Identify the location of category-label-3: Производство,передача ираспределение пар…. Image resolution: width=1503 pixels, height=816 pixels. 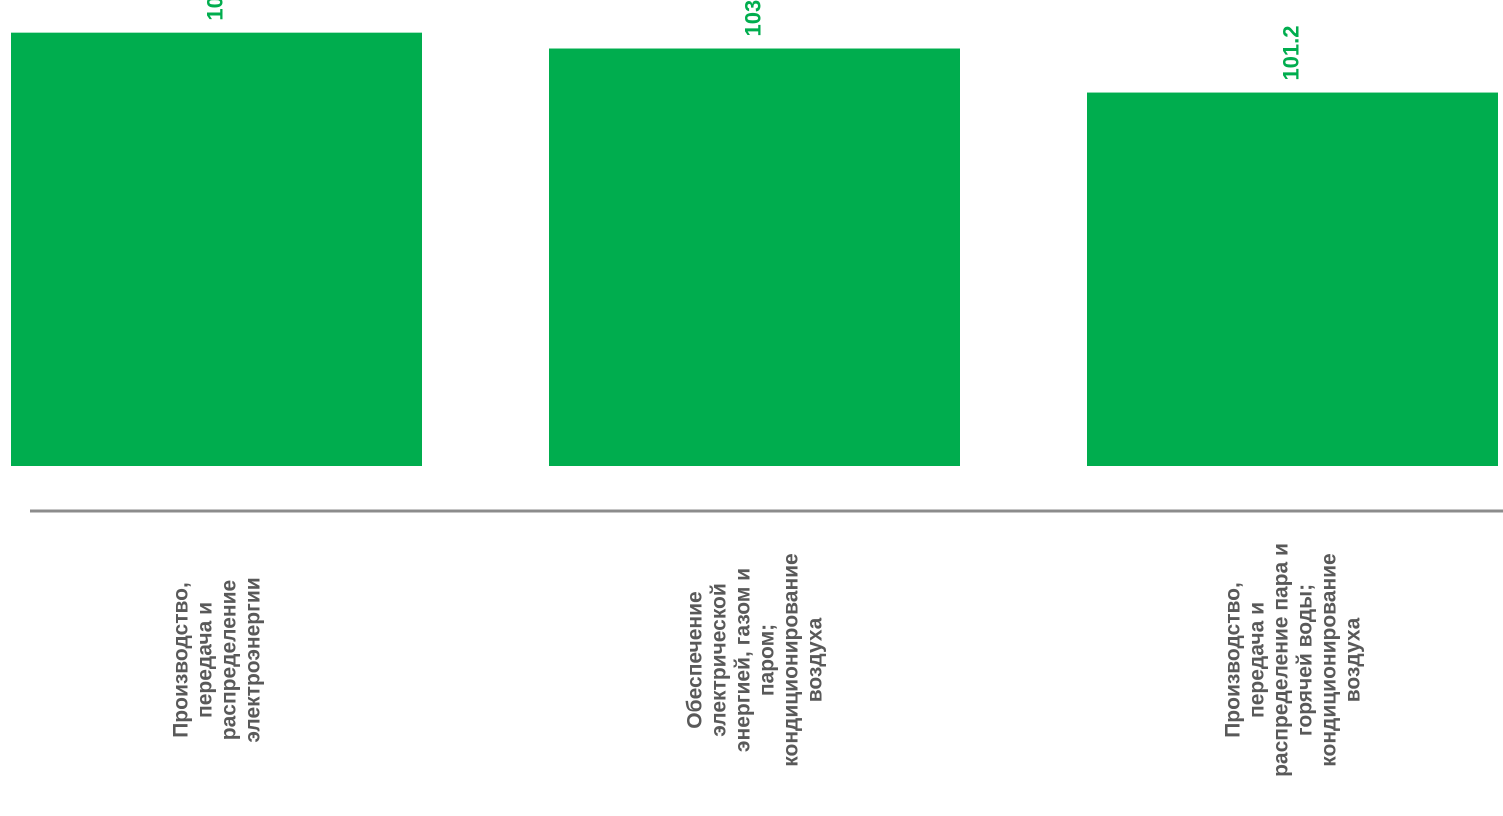
(1293, 660).